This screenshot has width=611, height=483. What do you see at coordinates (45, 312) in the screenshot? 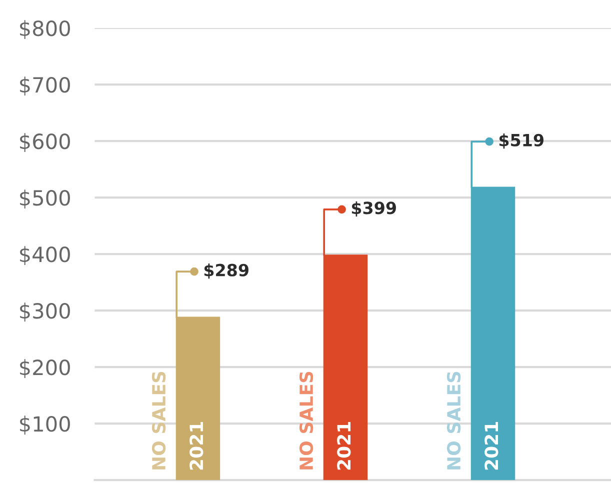
I see `y-tick-label: $300` at bounding box center [45, 312].